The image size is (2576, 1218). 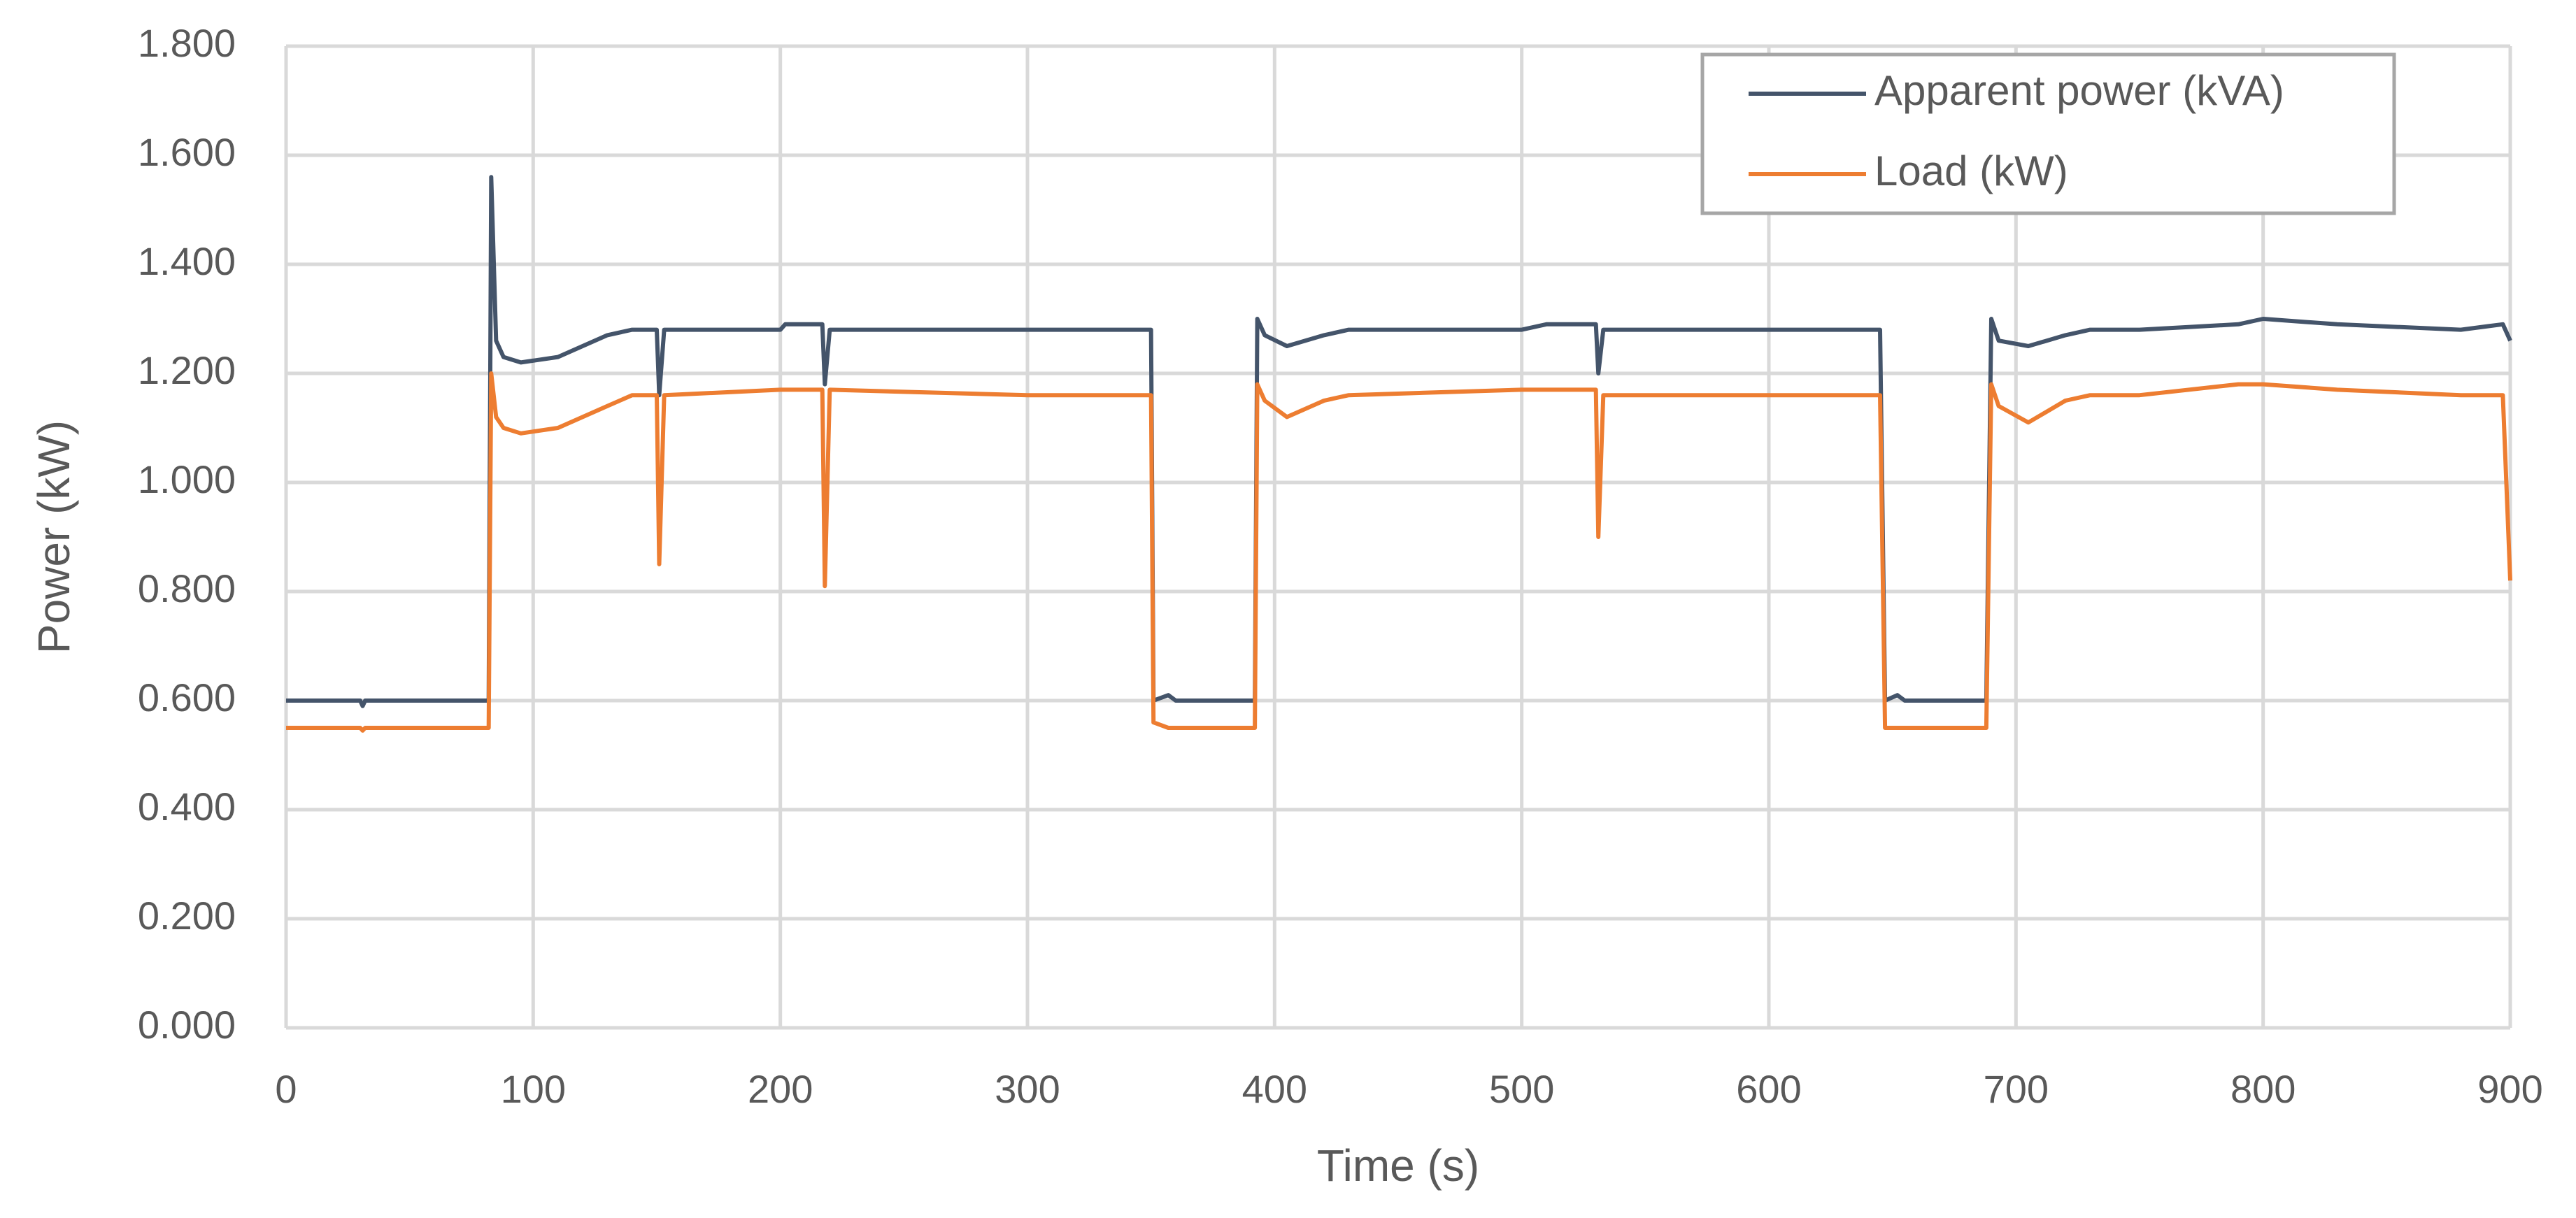 I want to click on x-tick-label: 800, so click(x=2263, y=1089).